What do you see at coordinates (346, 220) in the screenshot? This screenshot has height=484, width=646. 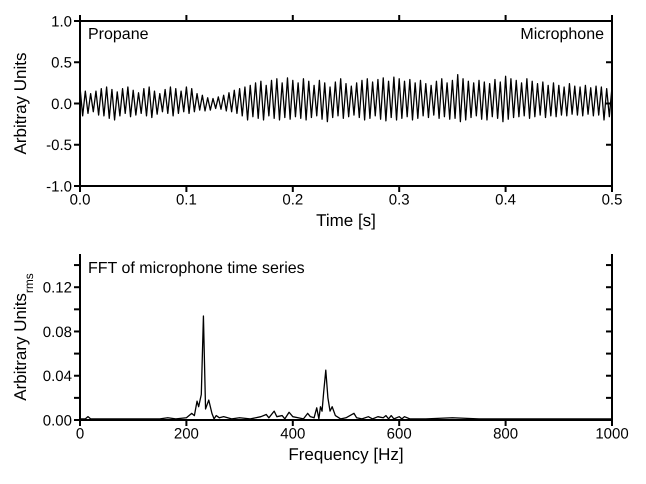 I see `x-axis-title: Time [s]` at bounding box center [346, 220].